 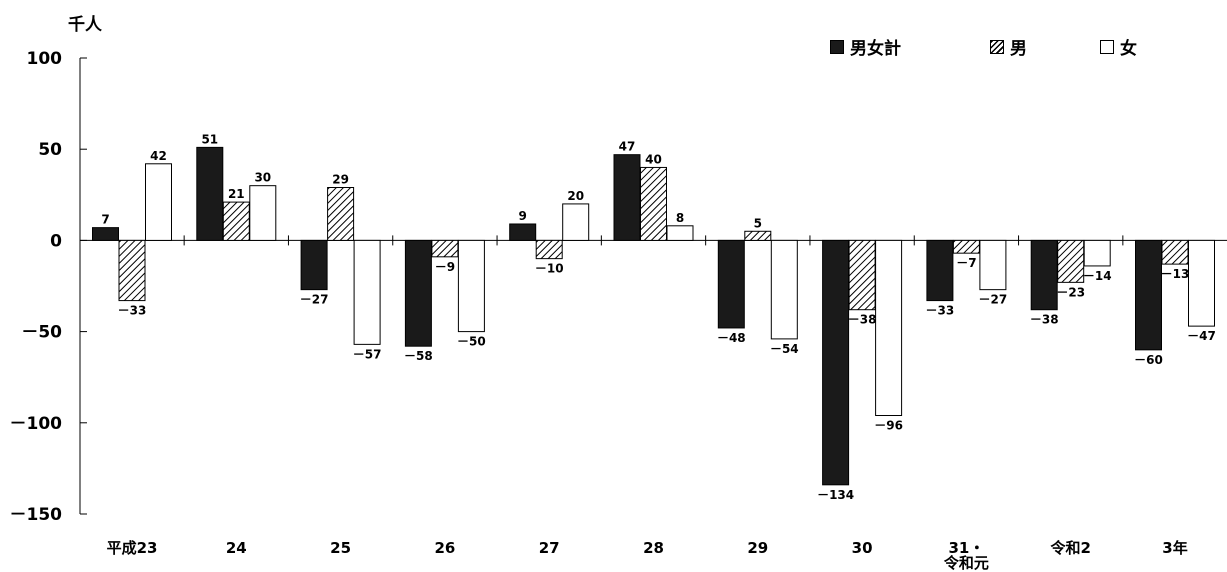 I want to click on data-label: －48, so click(x=731, y=338).